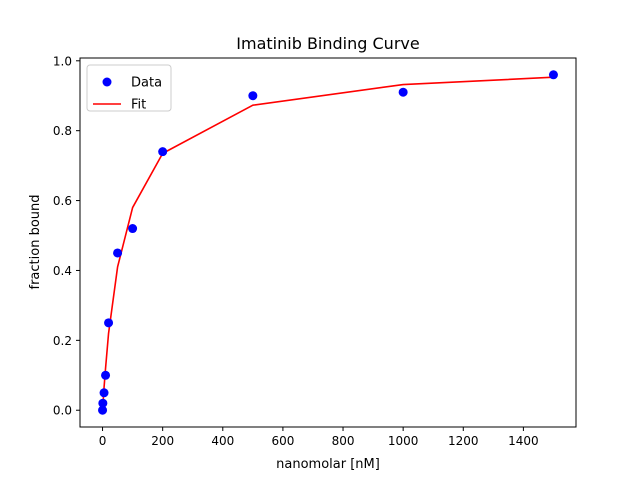  I want to click on y-tick-label: 0.6, so click(62, 201).